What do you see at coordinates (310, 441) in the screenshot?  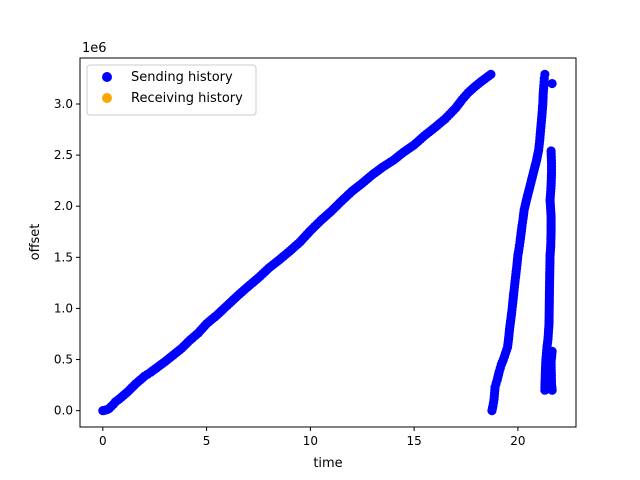 I see `x-tick-label: 10` at bounding box center [310, 441].